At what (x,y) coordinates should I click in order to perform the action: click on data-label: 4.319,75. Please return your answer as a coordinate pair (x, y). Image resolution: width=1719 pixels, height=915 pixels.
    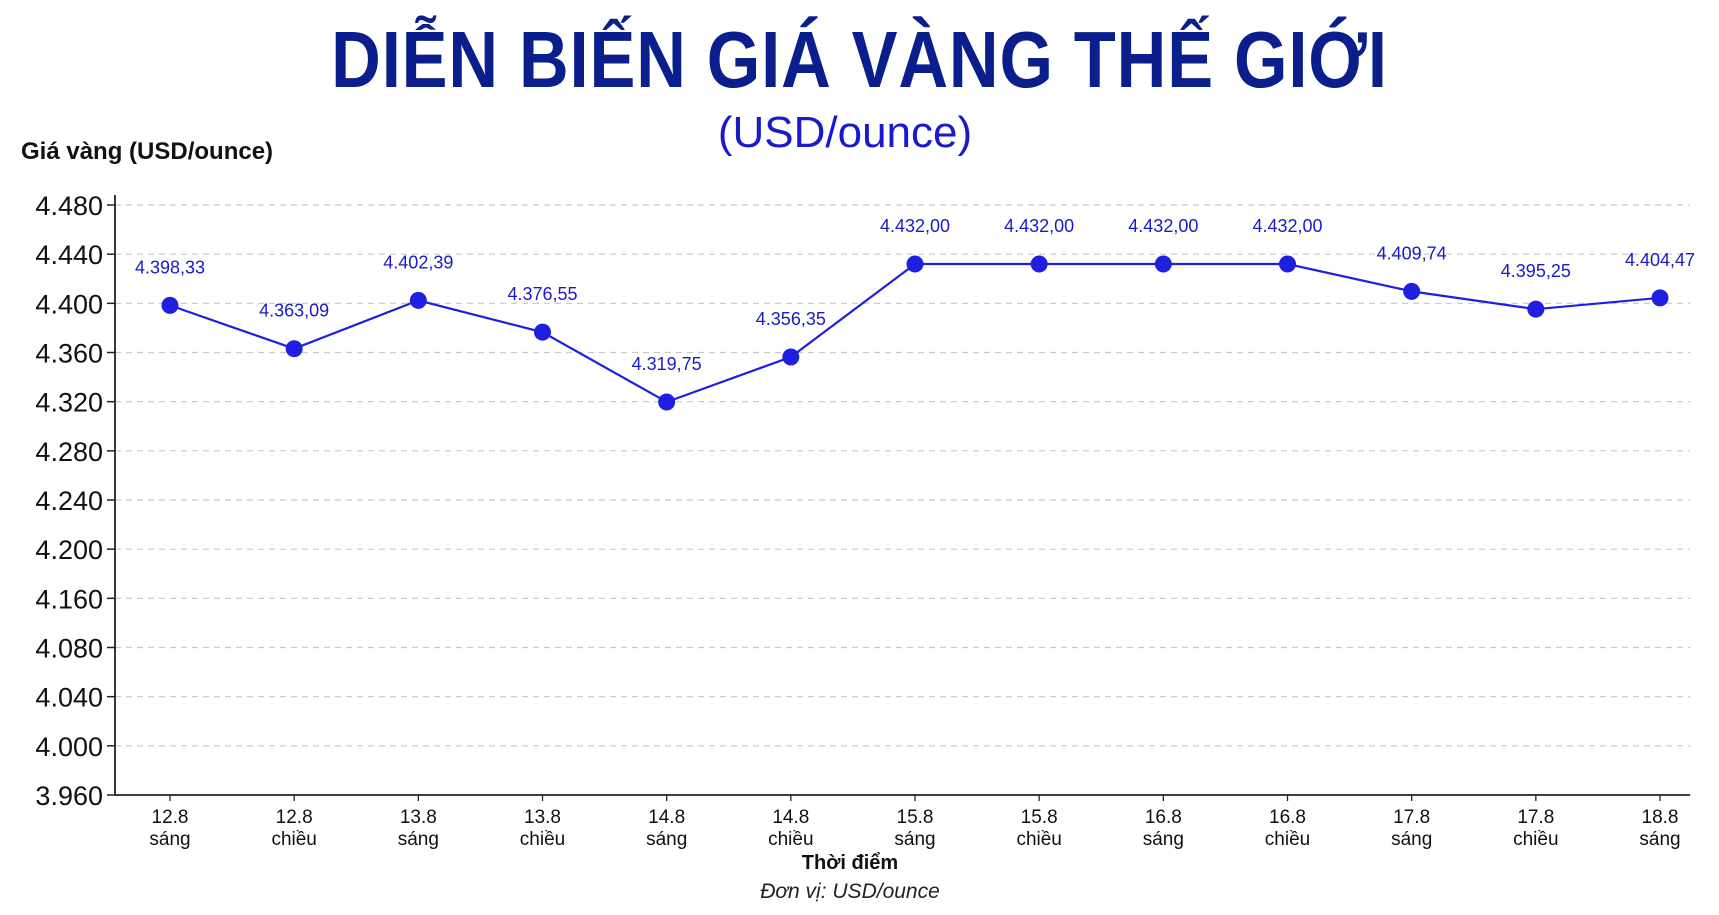
    Looking at the image, I should click on (667, 364).